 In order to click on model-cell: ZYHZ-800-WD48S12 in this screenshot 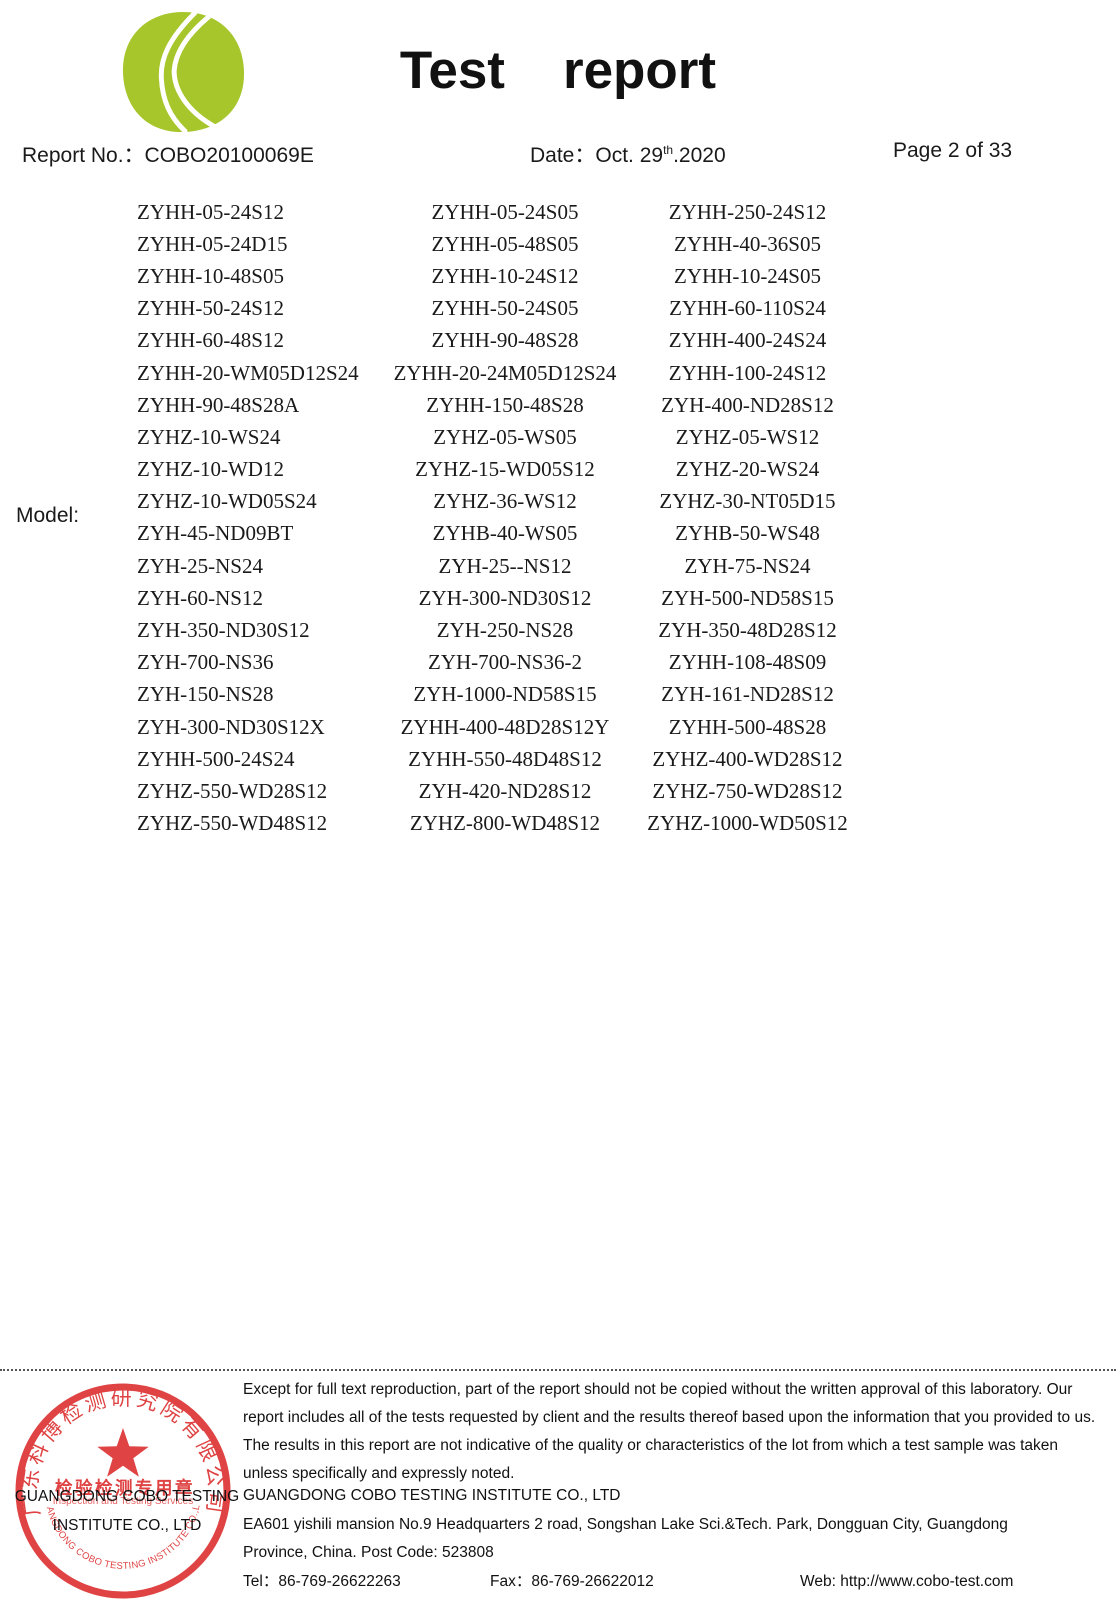, I will do `click(505, 823)`.